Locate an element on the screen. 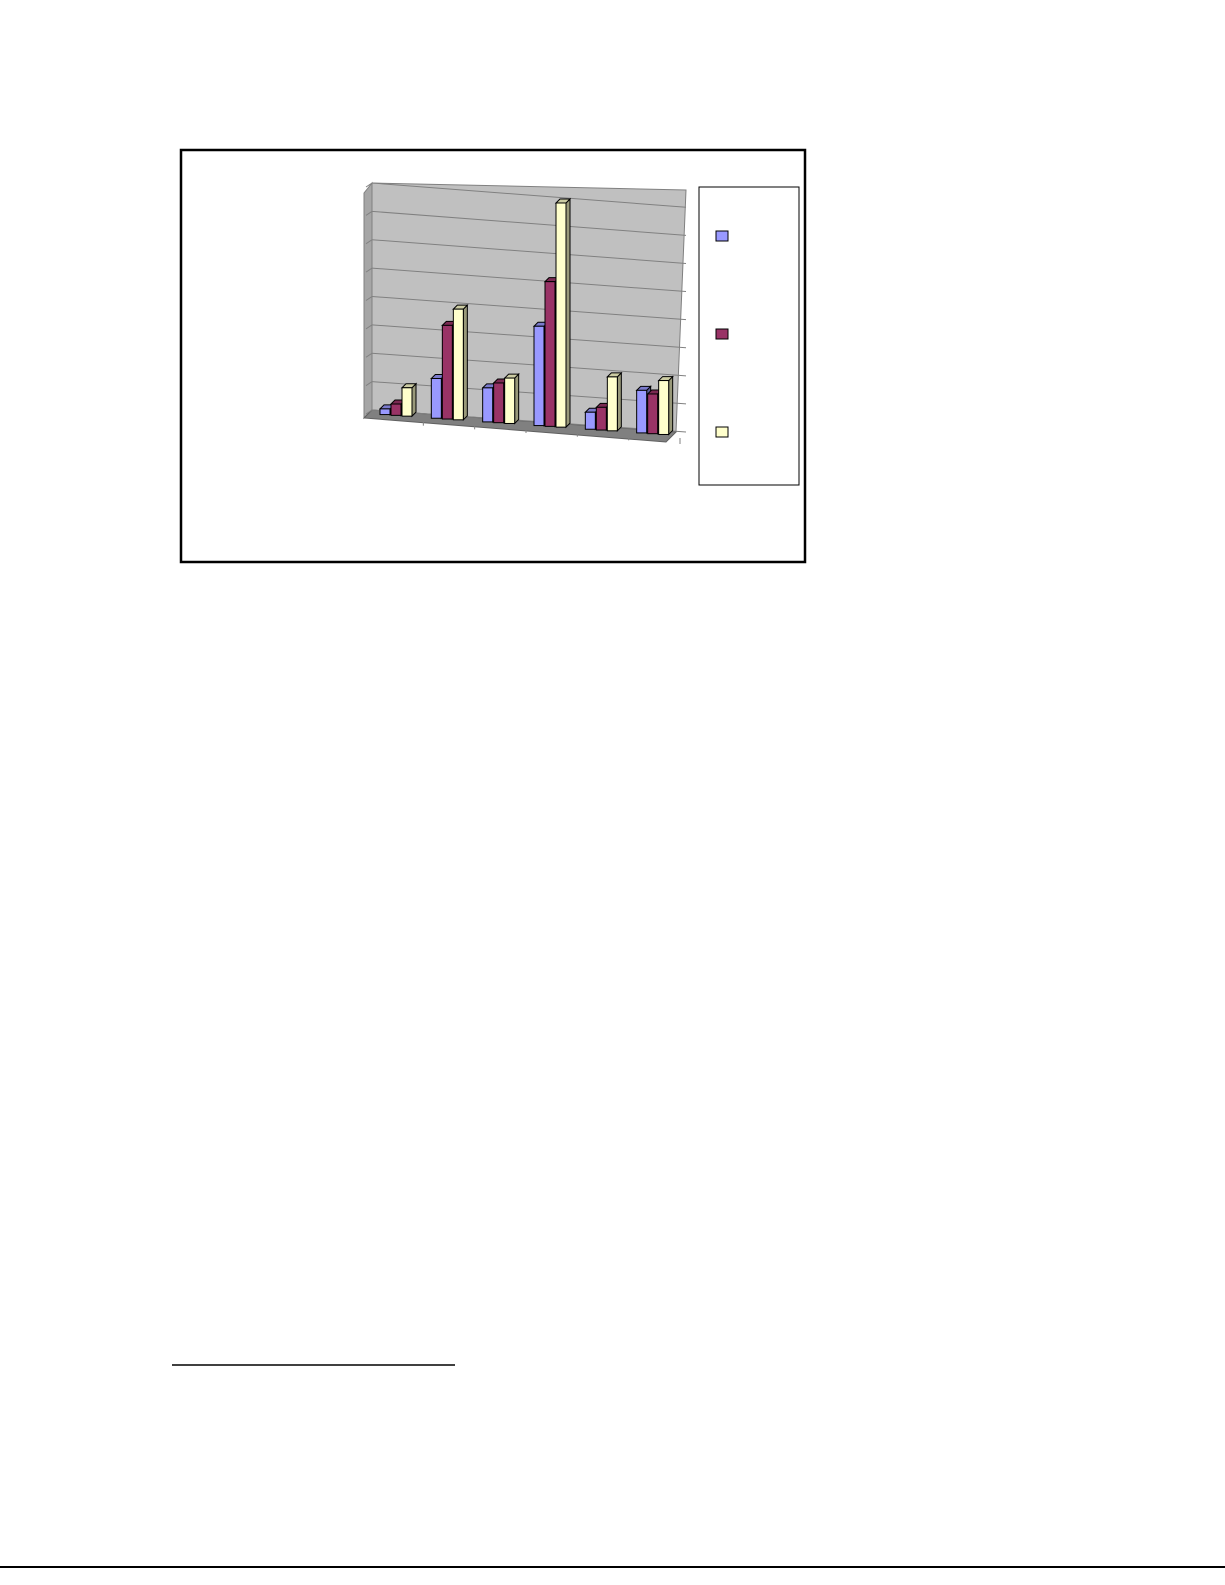 This screenshot has width=1225, height=1585. legend-box is located at coordinates (749, 336).